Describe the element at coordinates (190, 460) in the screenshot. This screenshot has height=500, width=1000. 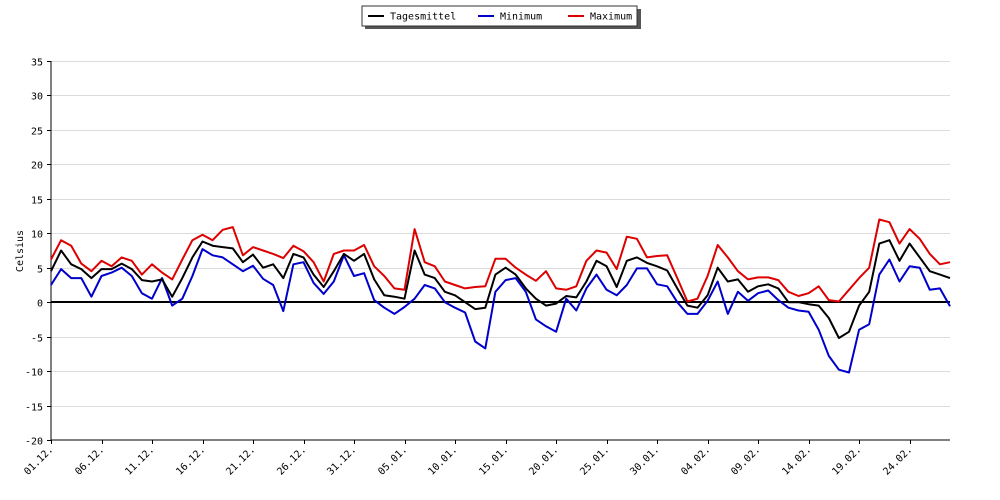
I see `x-tick-label: 16.12.` at that location.